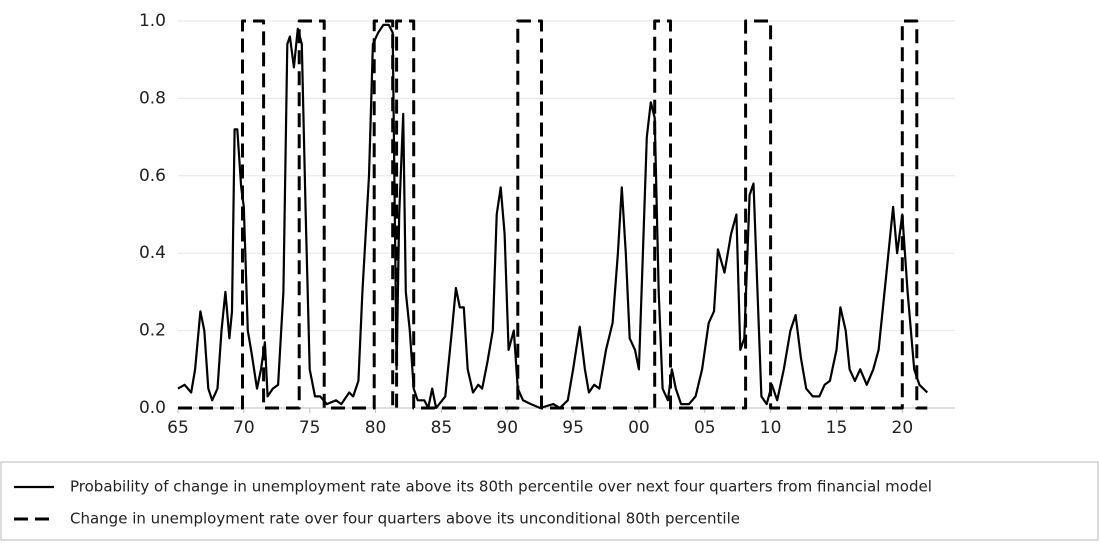 The width and height of the screenshot is (1100, 546). I want to click on x-tick-label: 65, so click(178, 428).